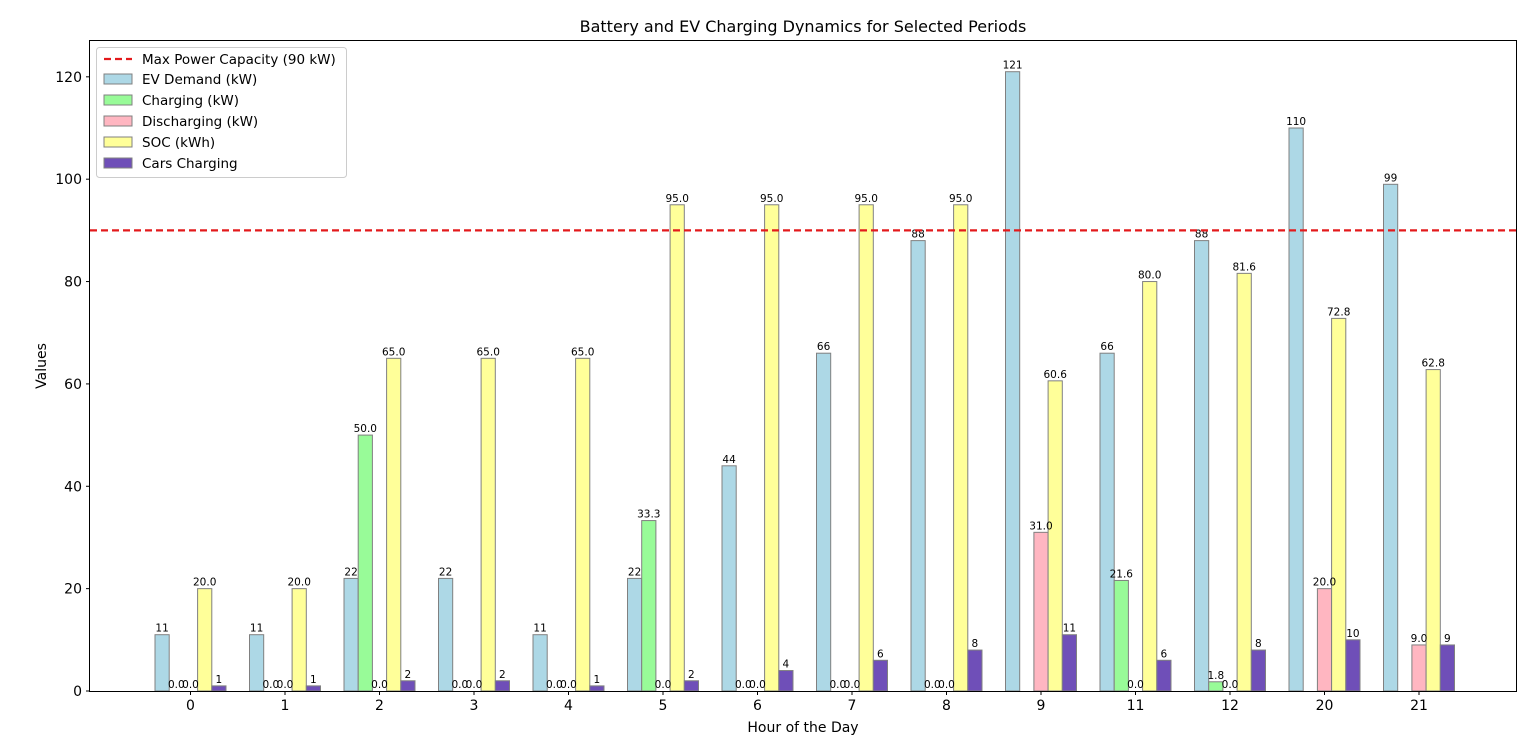  What do you see at coordinates (1419, 706) in the screenshot?
I see `x-tick-label: 21` at bounding box center [1419, 706].